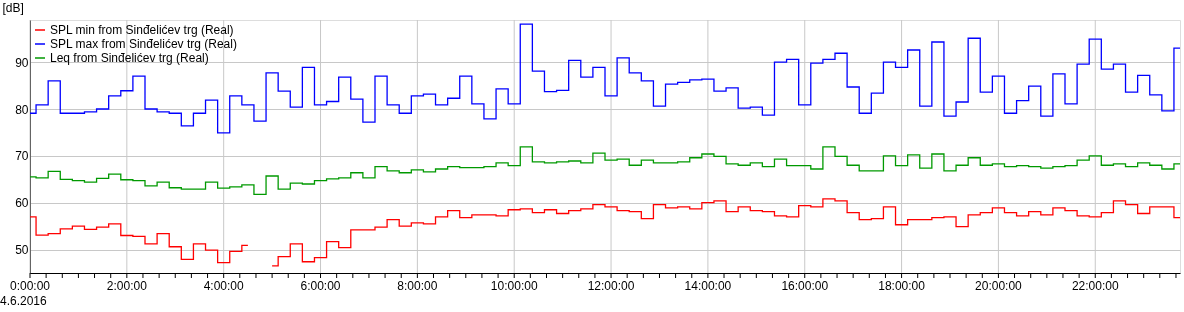  I want to click on x-tick-label: 8:00:00, so click(417, 286).